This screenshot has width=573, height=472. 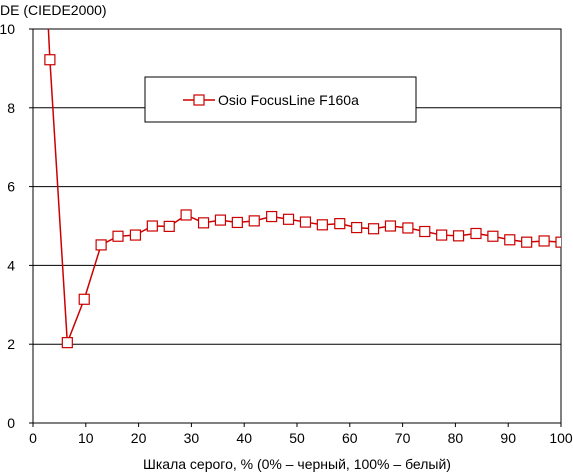 What do you see at coordinates (288, 100) in the screenshot?
I see `legend-label: Osio FocusLine F160a` at bounding box center [288, 100].